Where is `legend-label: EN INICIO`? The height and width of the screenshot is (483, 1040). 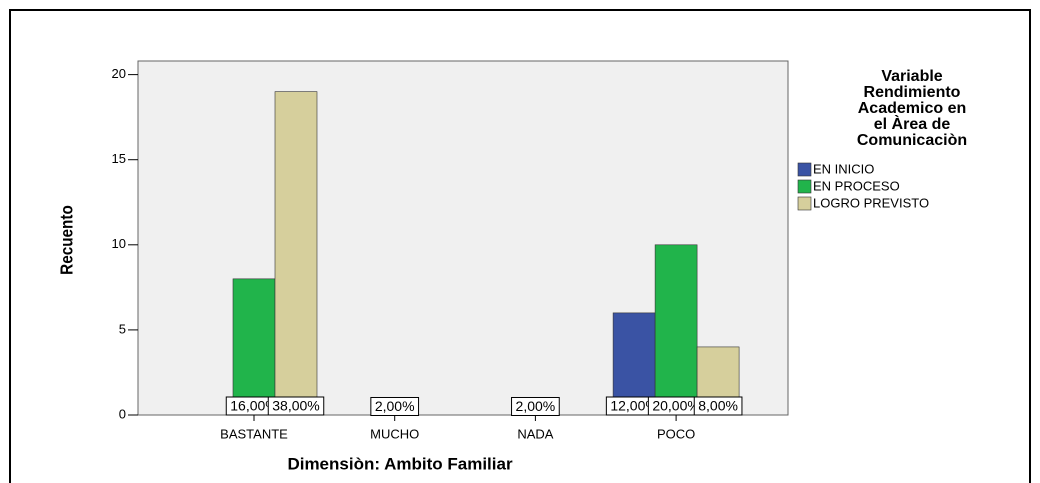 legend-label: EN INICIO is located at coordinates (843, 168).